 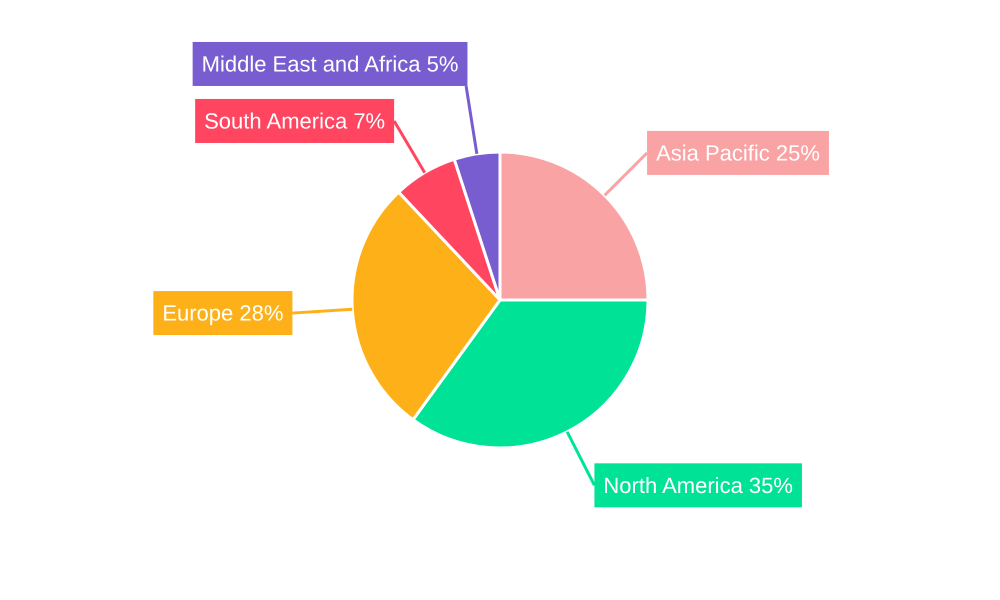 What do you see at coordinates (295, 121) in the screenshot?
I see `slice-label: South America 7%` at bounding box center [295, 121].